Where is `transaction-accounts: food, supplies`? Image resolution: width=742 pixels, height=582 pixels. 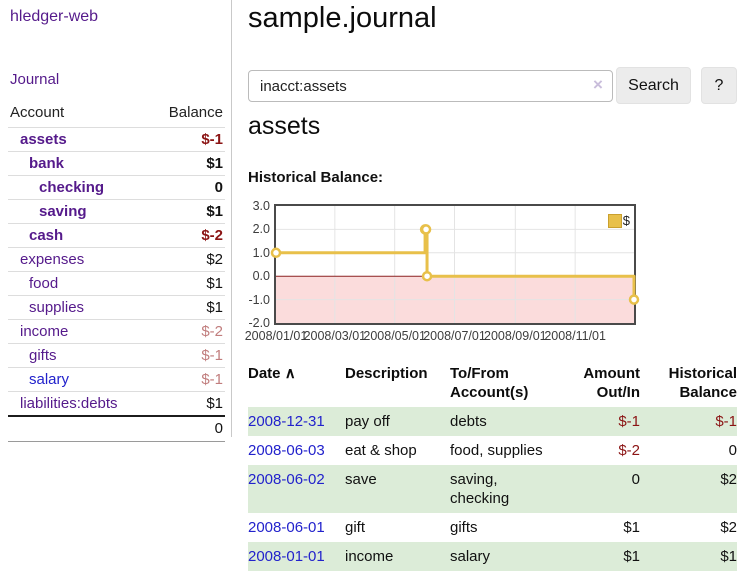
transaction-accounts: food, supplies is located at coordinates (496, 450).